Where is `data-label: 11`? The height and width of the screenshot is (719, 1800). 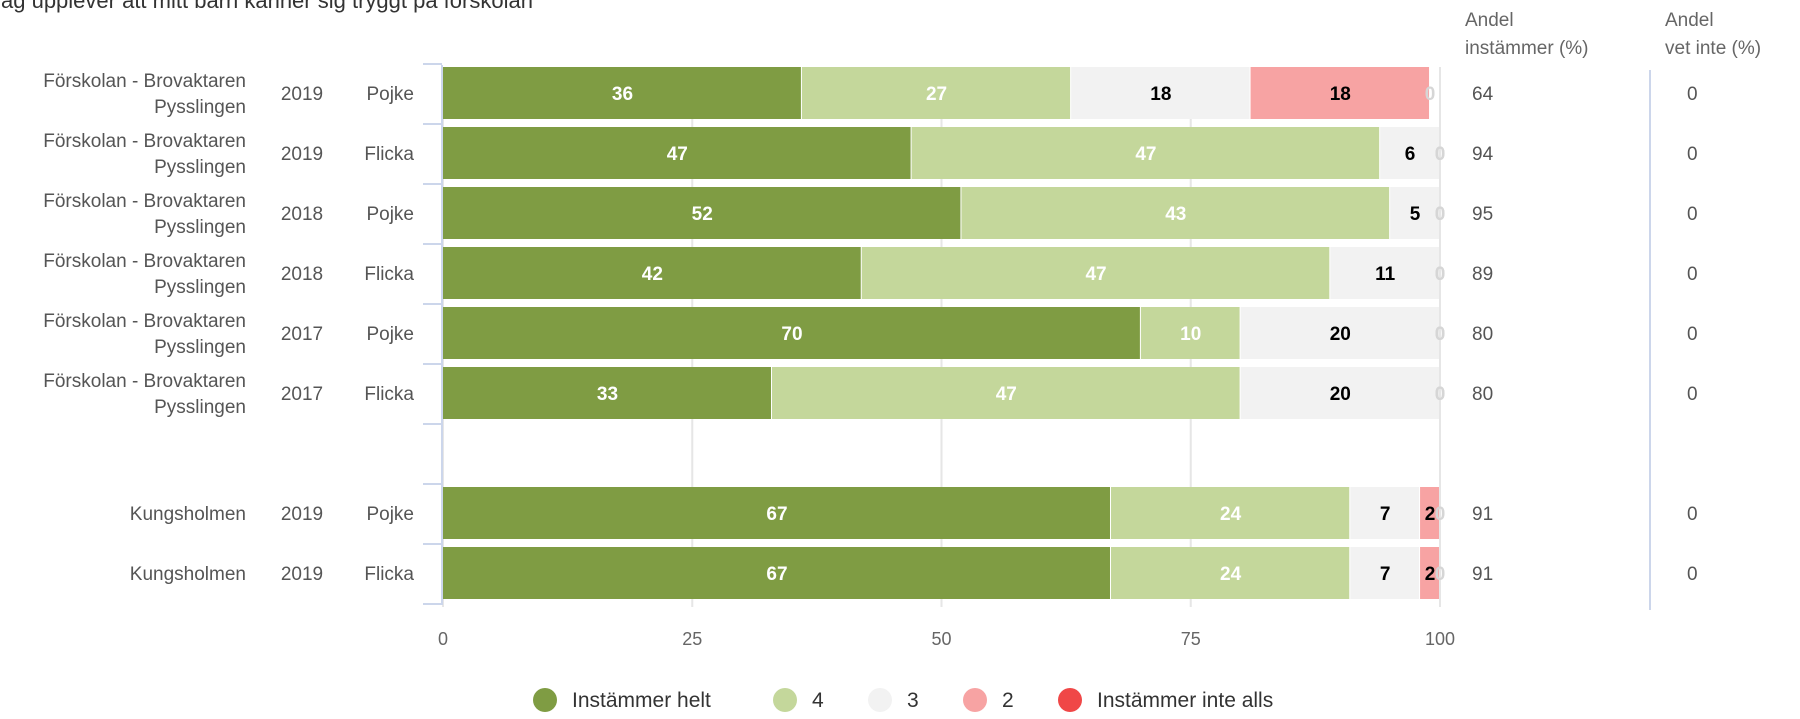 data-label: 11 is located at coordinates (1385, 274).